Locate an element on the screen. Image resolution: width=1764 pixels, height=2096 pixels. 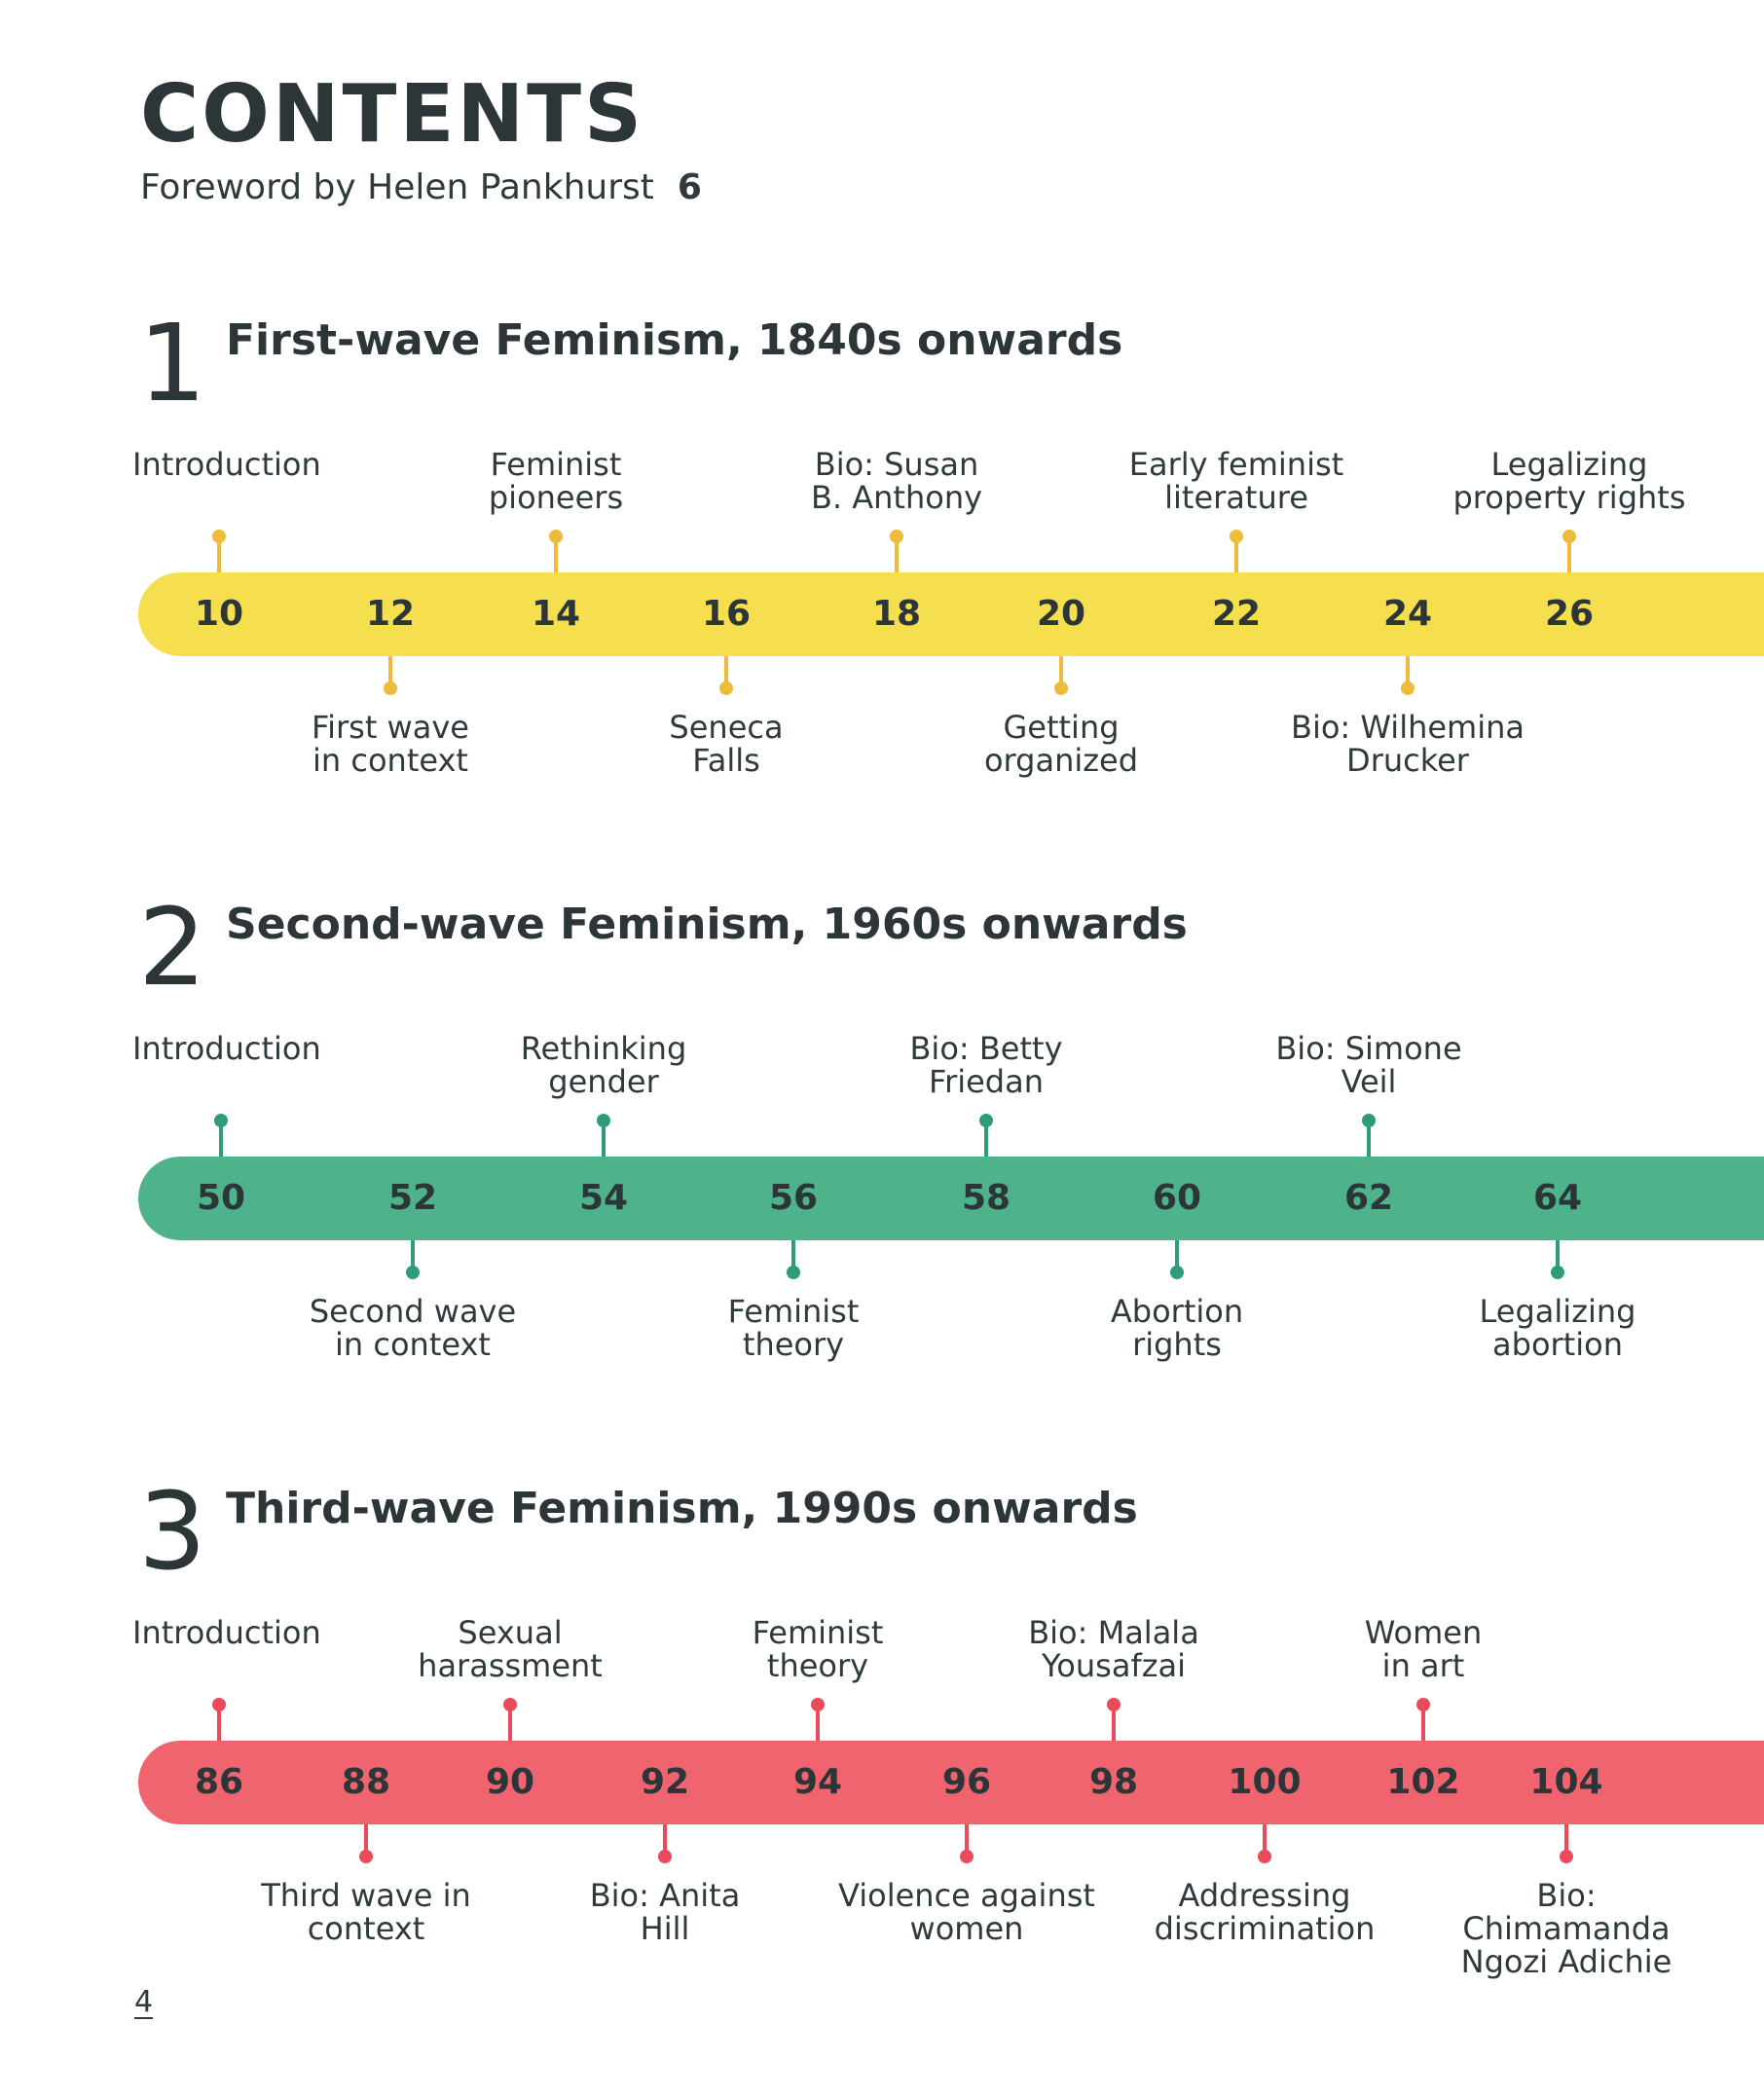
foreword-entry: Foreword by Helen Pankhurst 6 is located at coordinates (421, 187).